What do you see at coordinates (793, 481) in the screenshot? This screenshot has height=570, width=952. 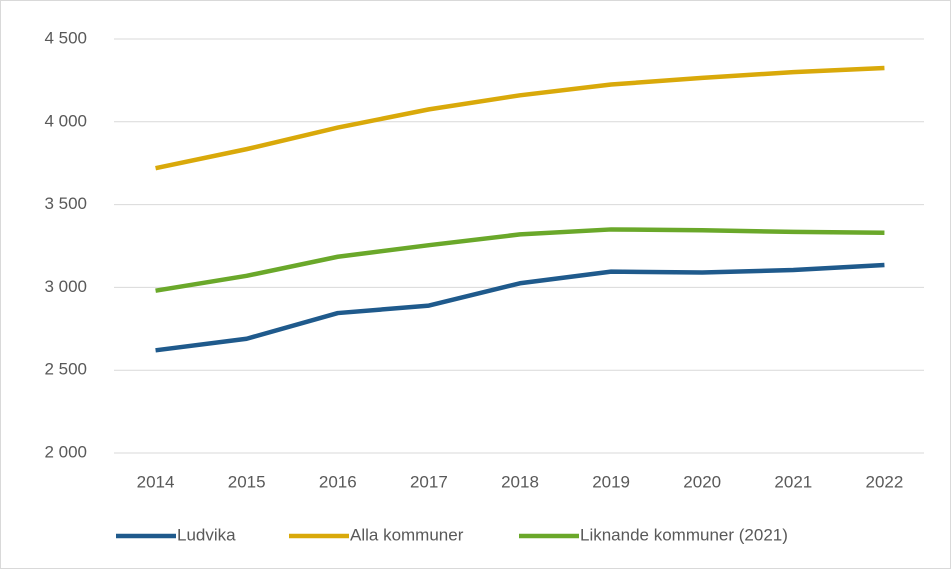 I see `x-tick-label: 2021` at bounding box center [793, 481].